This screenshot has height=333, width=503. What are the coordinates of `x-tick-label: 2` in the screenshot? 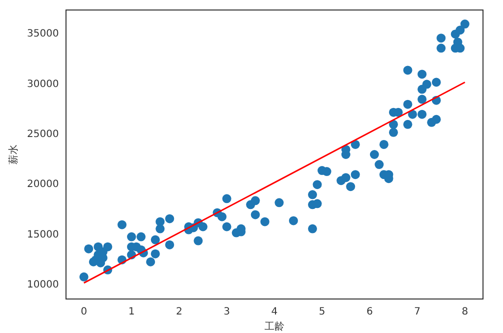 It's located at (179, 312).